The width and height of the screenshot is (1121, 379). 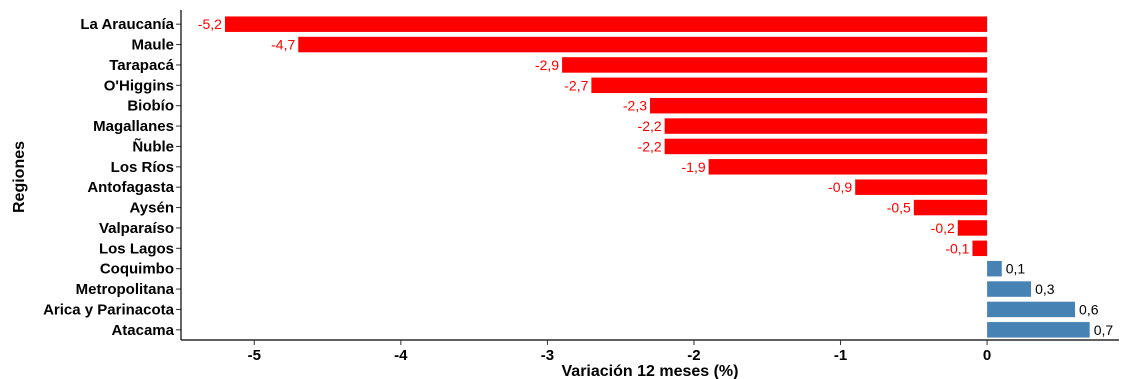 What do you see at coordinates (283, 45) in the screenshot?
I see `data-label-1: -4,7` at bounding box center [283, 45].